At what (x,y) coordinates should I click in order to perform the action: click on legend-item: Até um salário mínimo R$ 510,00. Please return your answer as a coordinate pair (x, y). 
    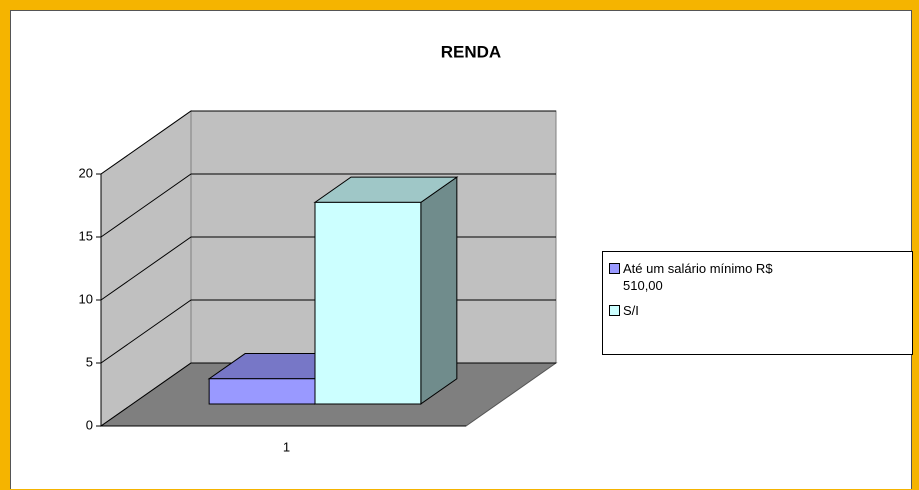
    Looking at the image, I should click on (757, 277).